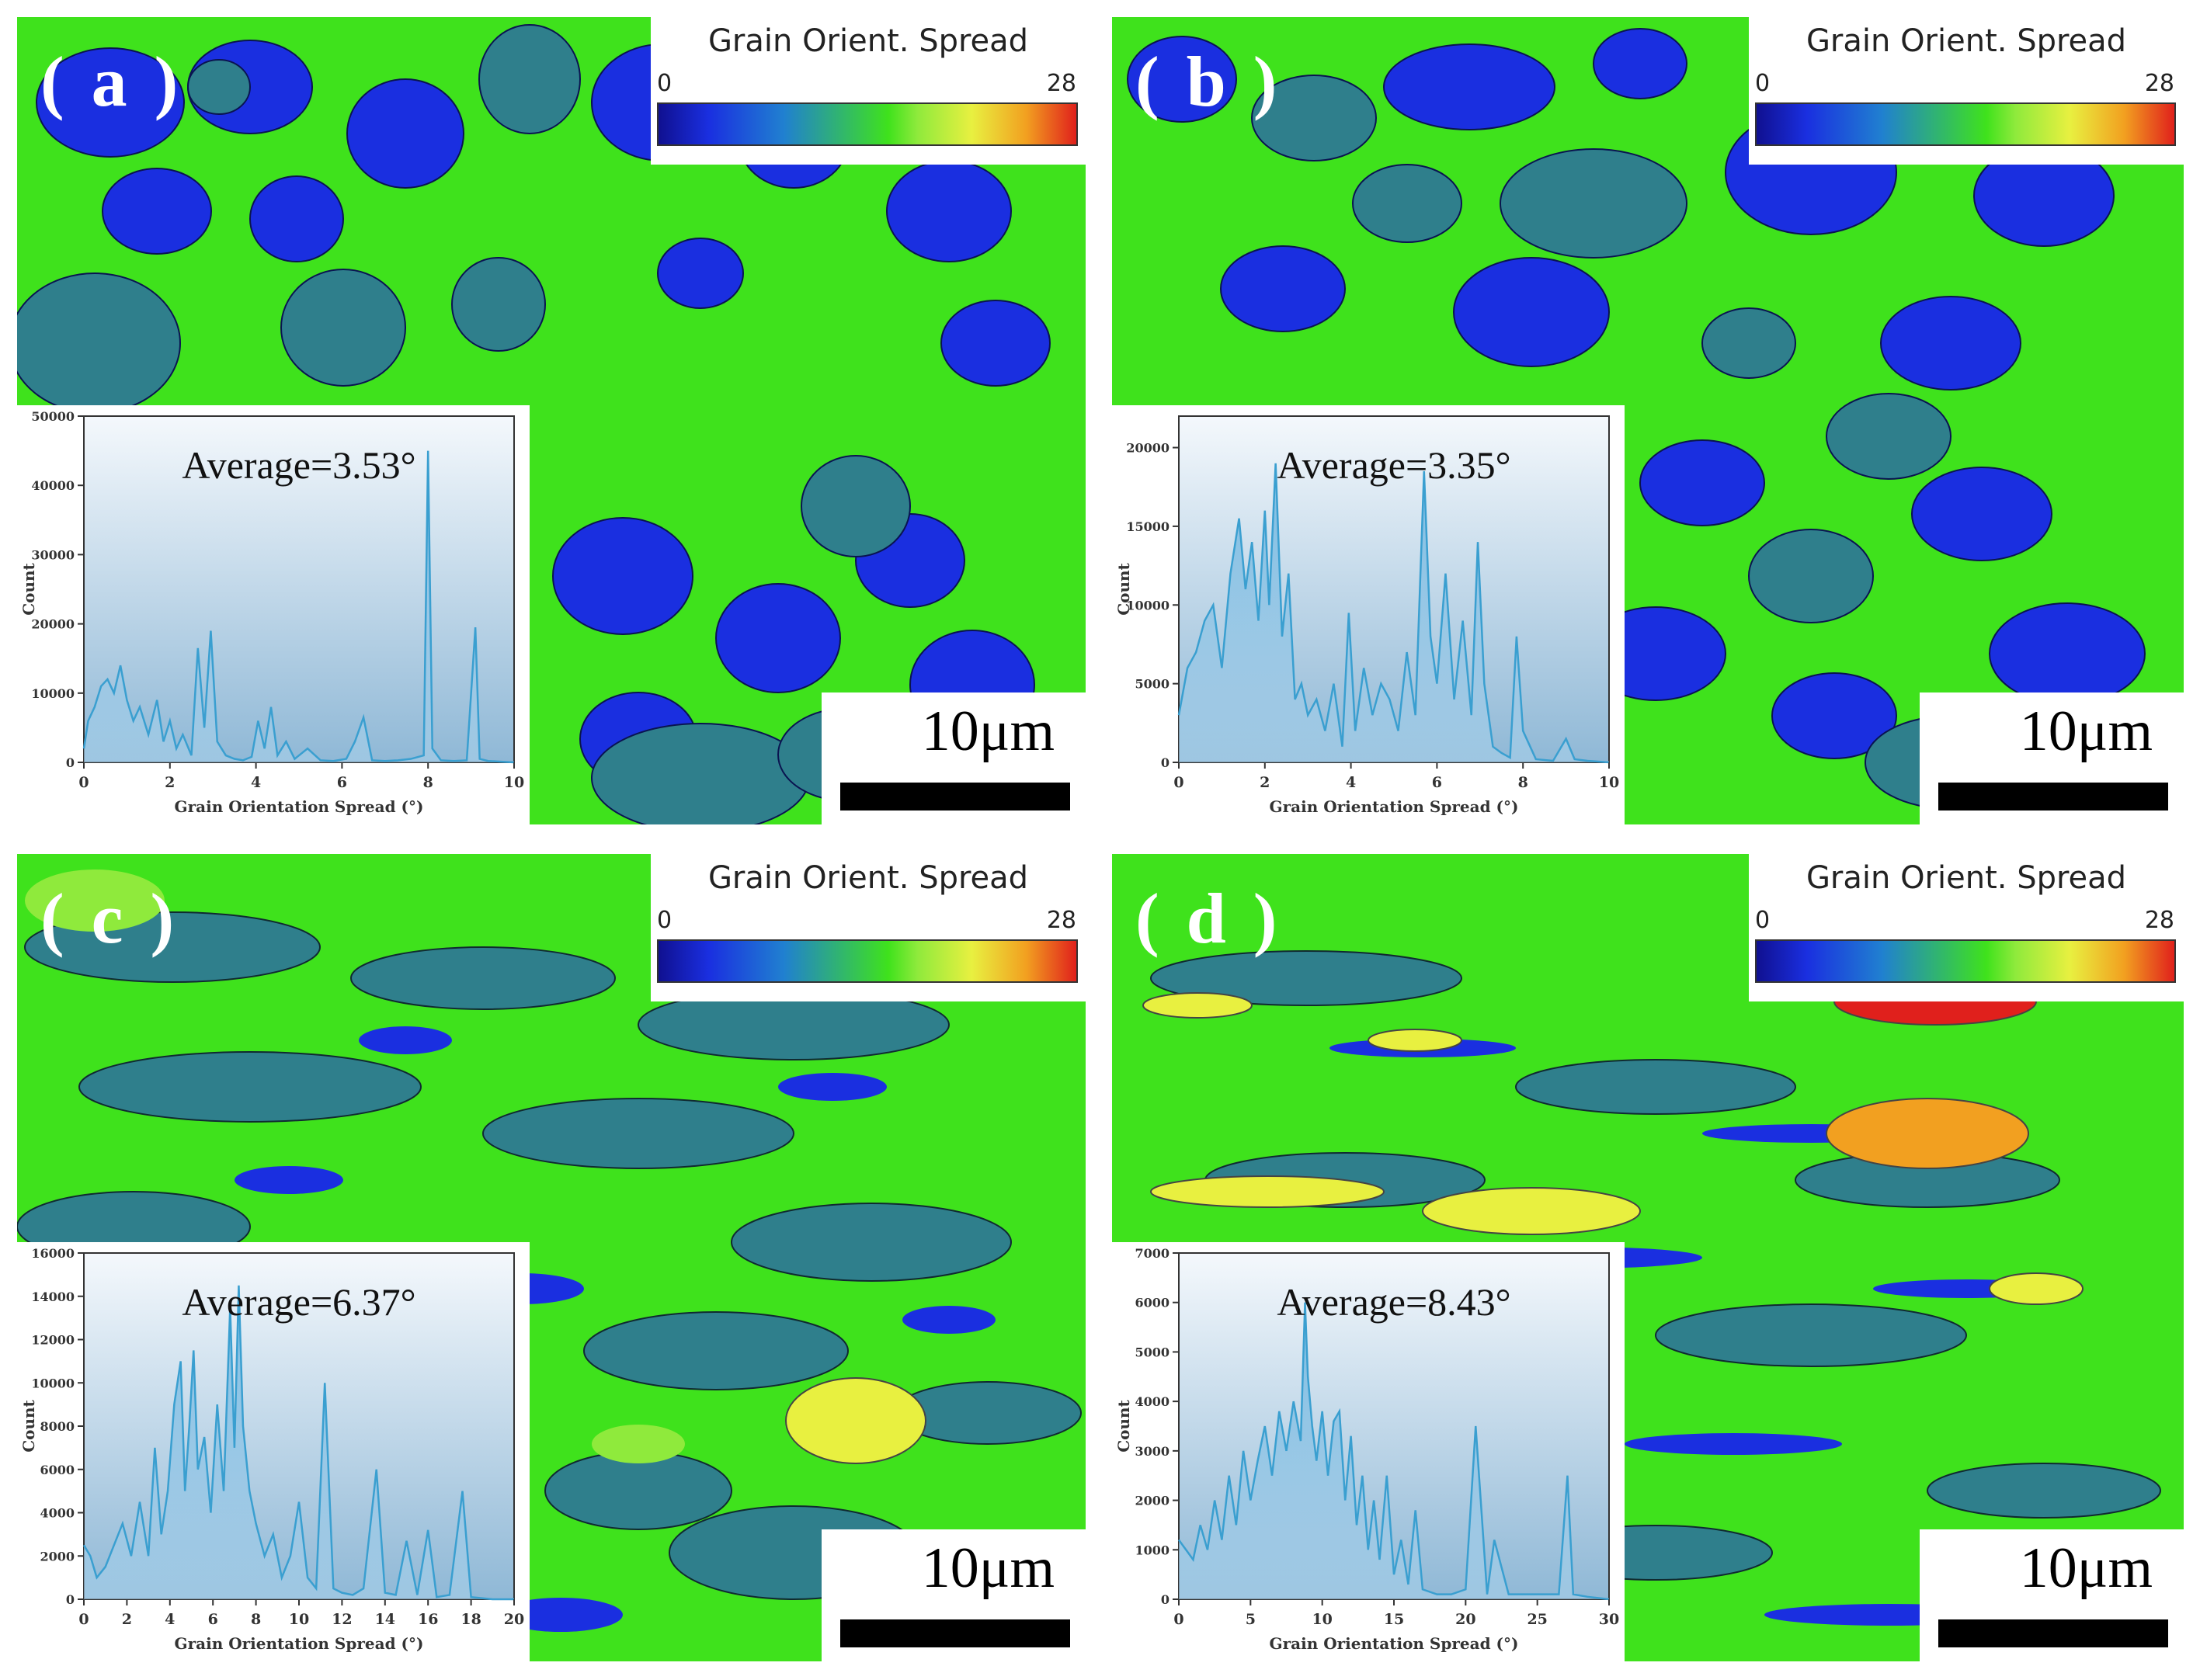 This screenshot has width=2200, height=1680. Describe the element at coordinates (110, 918) in the screenshot. I see `panel-letter: ( c )` at that location.